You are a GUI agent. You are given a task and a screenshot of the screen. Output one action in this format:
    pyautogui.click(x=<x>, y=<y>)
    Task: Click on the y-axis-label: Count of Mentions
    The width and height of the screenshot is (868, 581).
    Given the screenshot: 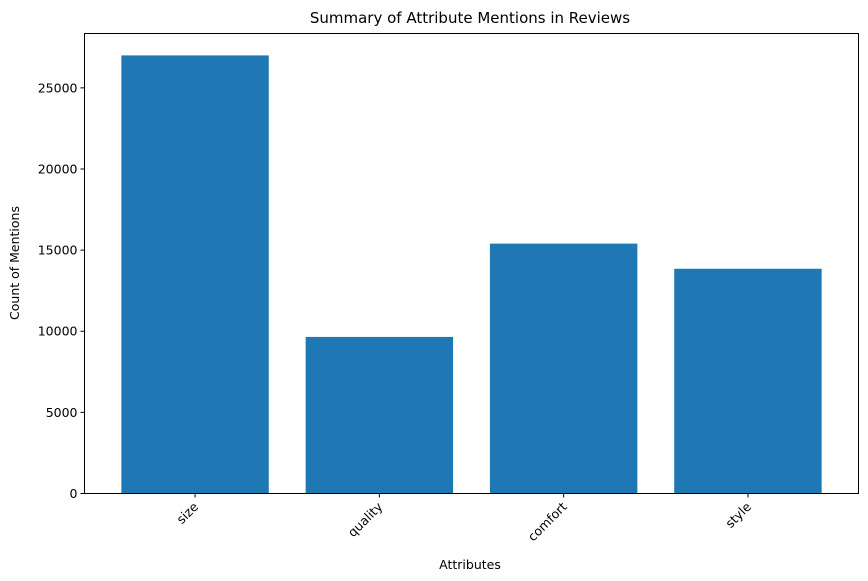 What is the action you would take?
    pyautogui.click(x=14, y=263)
    